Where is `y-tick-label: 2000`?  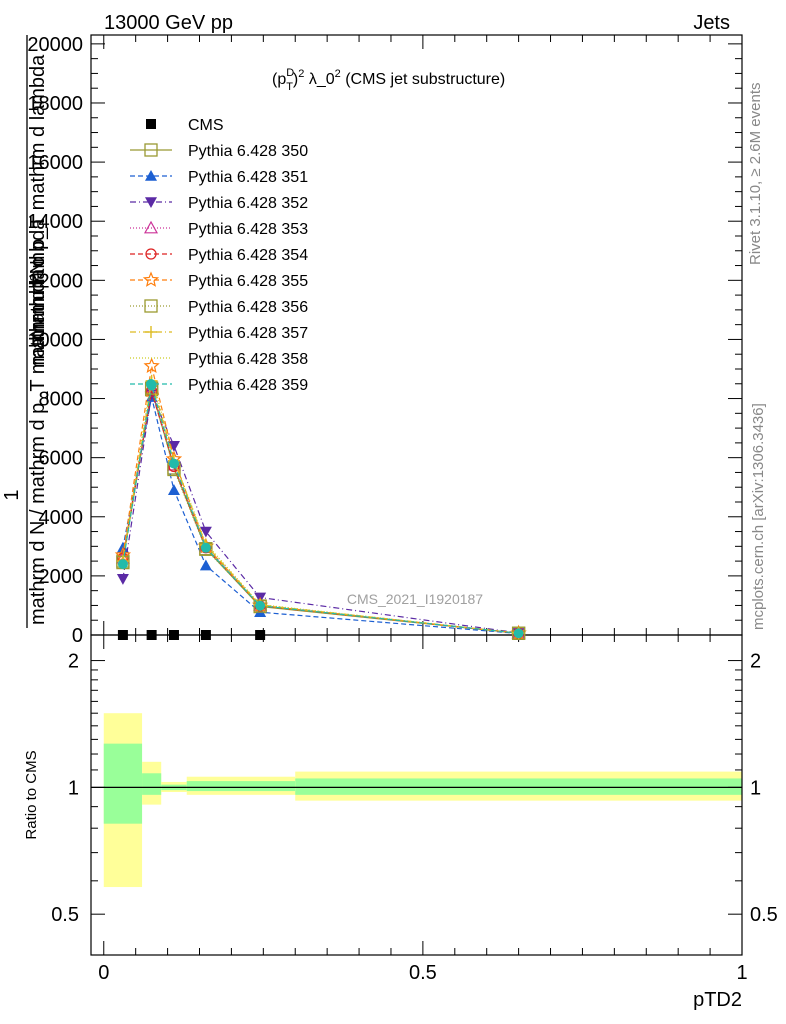 y-tick-label: 2000 is located at coordinates (61, 577).